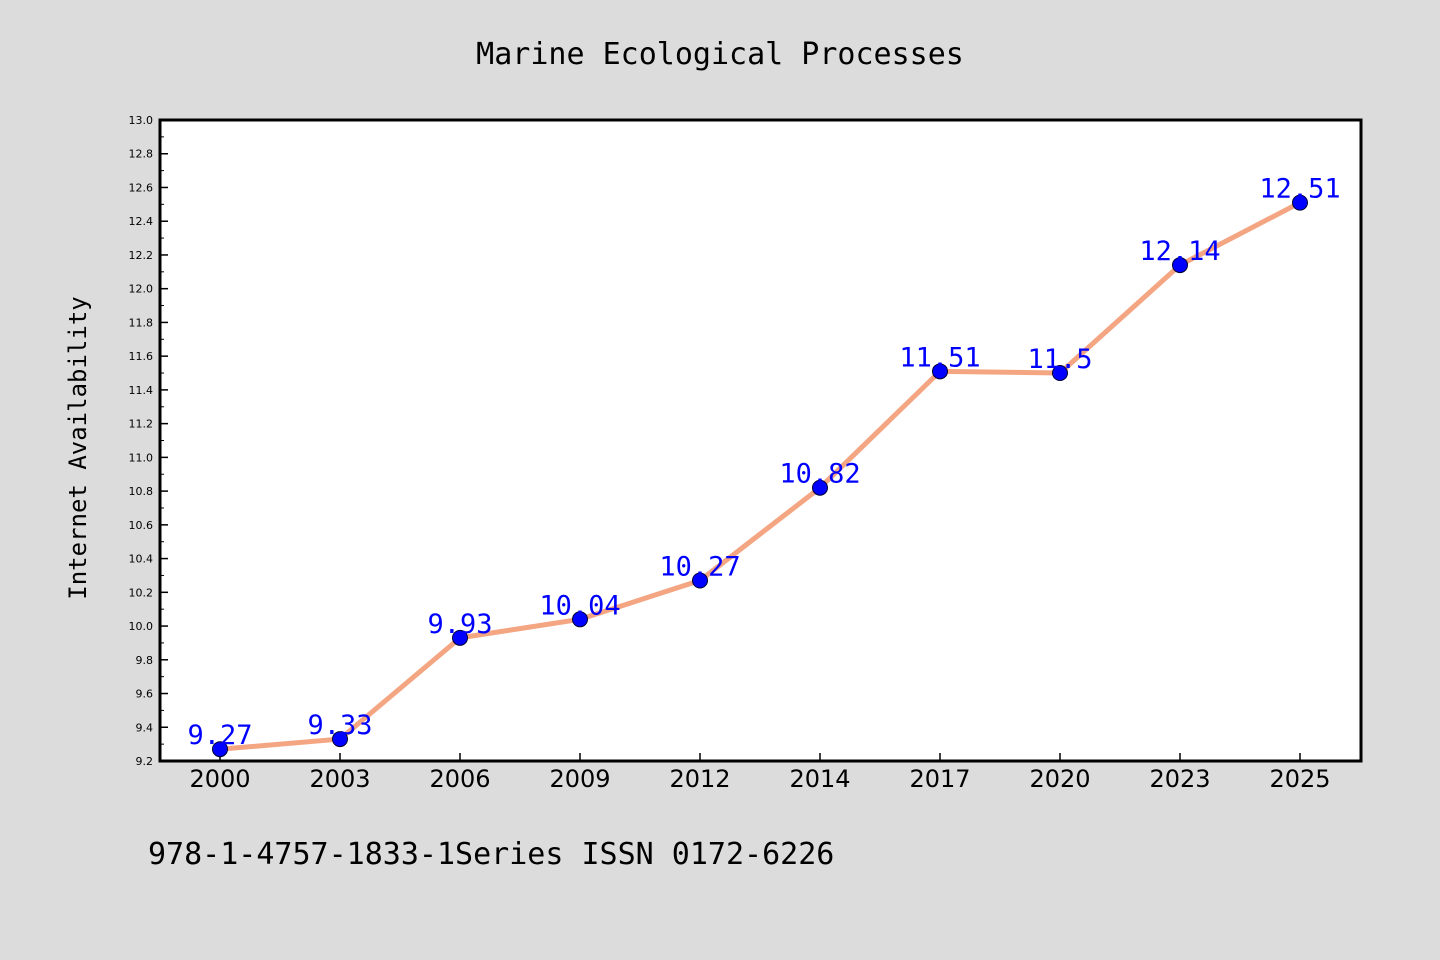  Describe the element at coordinates (1179, 251) in the screenshot. I see `data-point-label: 12.14` at that location.